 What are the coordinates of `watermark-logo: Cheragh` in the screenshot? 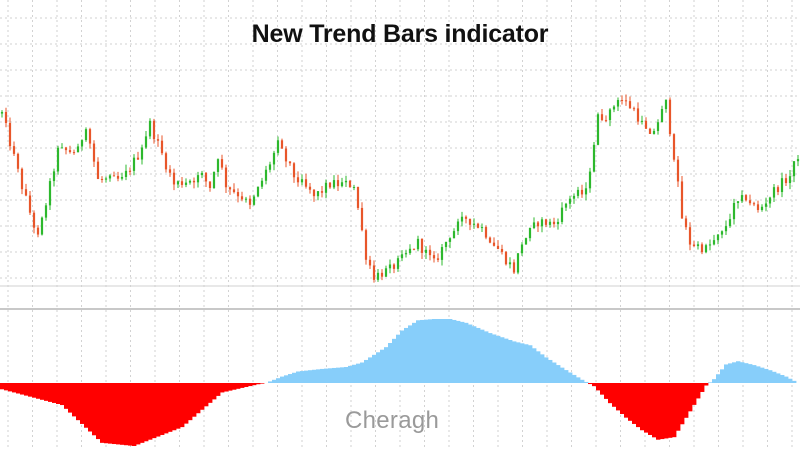 It's located at (392, 420).